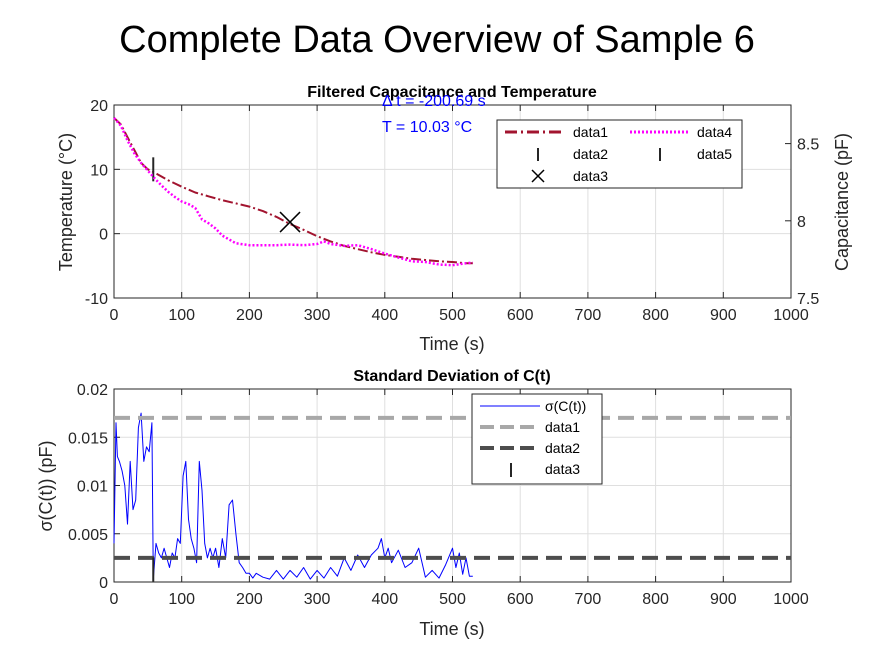 The width and height of the screenshot is (875, 656). Describe the element at coordinates (46, 485) in the screenshot. I see `bottom-ylabel: σ(C(t)) (pF)` at that location.